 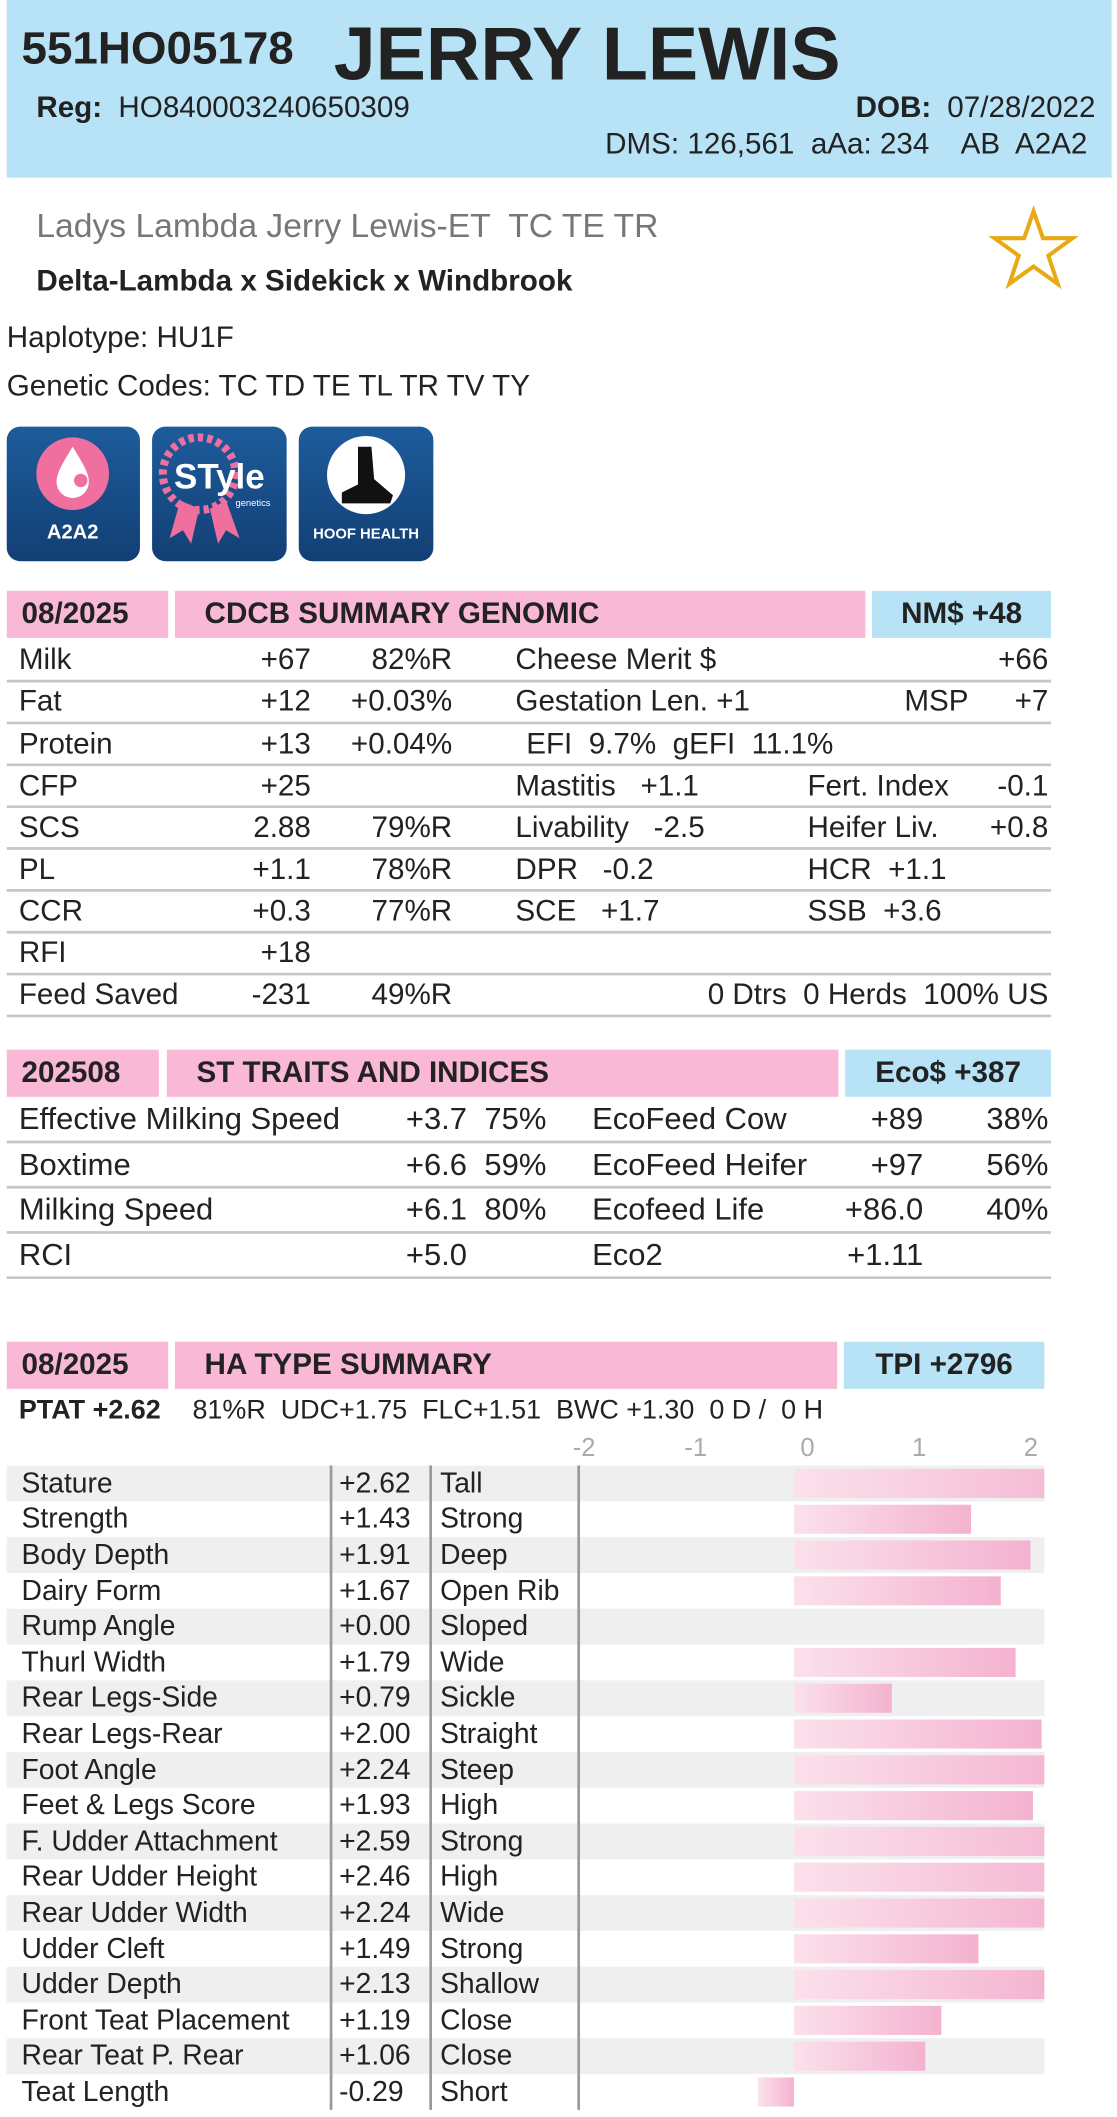 I want to click on trait-value: +1.67, so click(x=375, y=1591).